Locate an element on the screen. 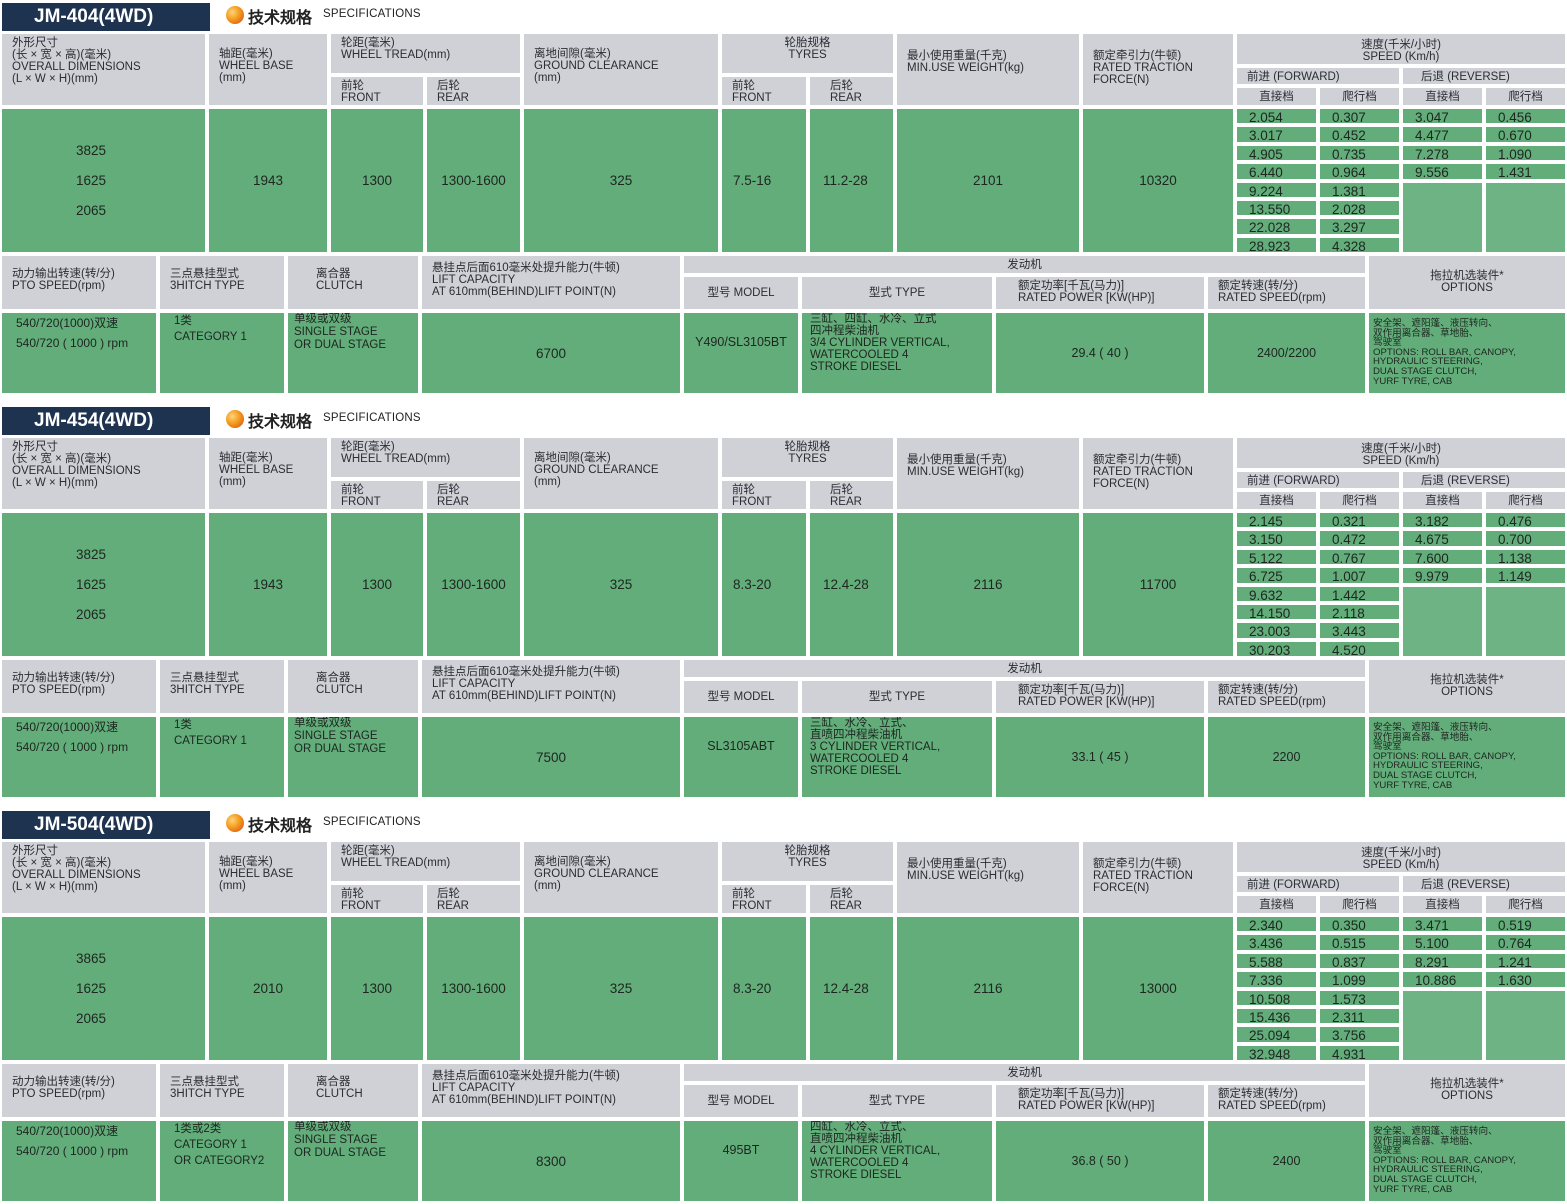 This screenshot has width=1567, height=1204. engine-model-value: Y490/SL3105BT is located at coordinates (741, 353).